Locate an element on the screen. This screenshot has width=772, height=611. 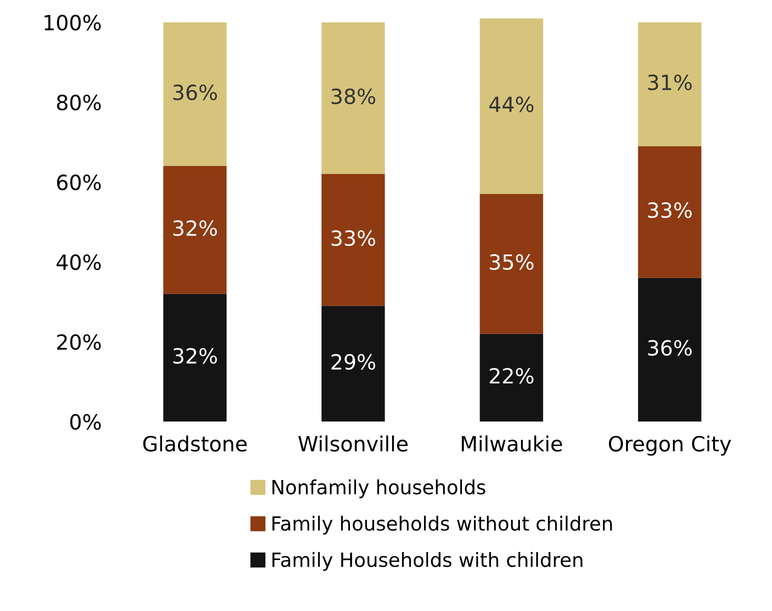
data-label: 38% is located at coordinates (354, 96).